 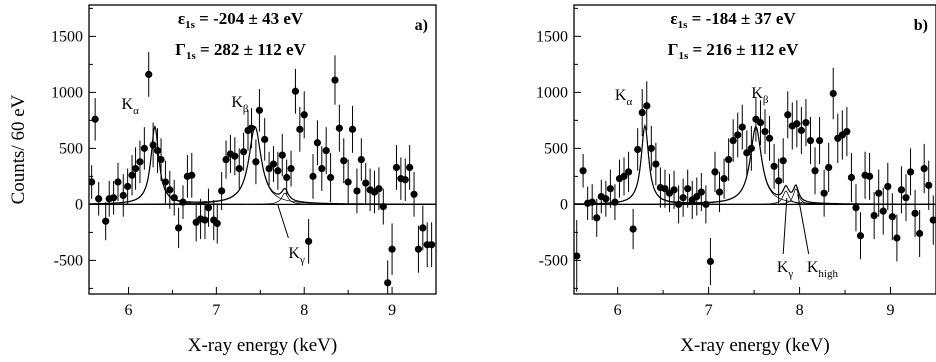 What do you see at coordinates (733, 20) in the screenshot?
I see `epsilon-annotation: ε1s = -184 ± 37 eV` at bounding box center [733, 20].